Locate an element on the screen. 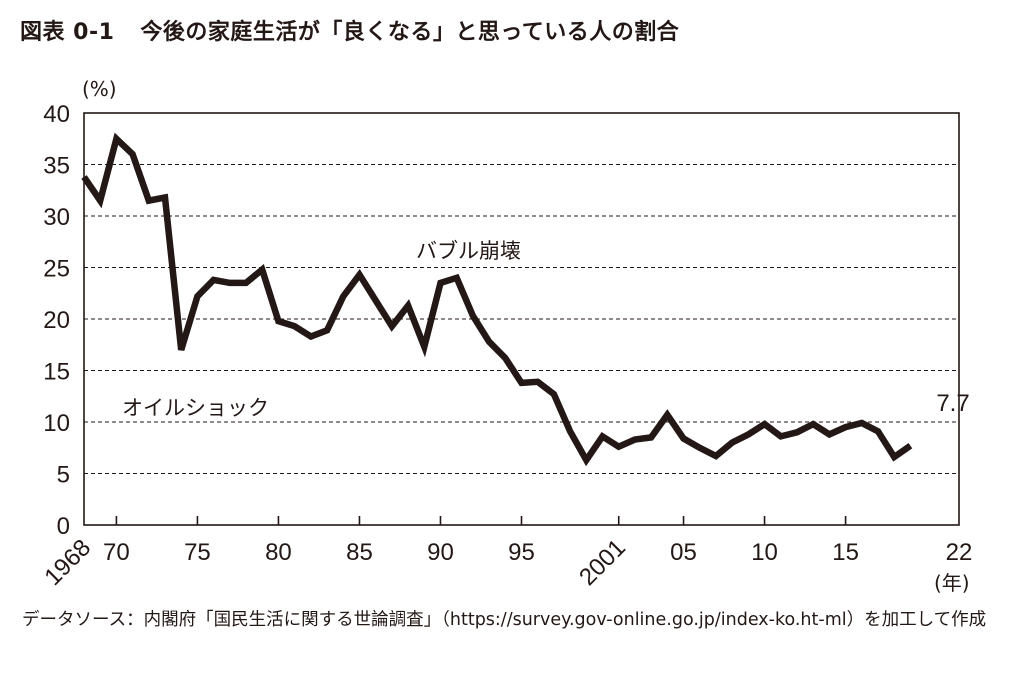  x-tick-label: 70 is located at coordinates (116, 552).